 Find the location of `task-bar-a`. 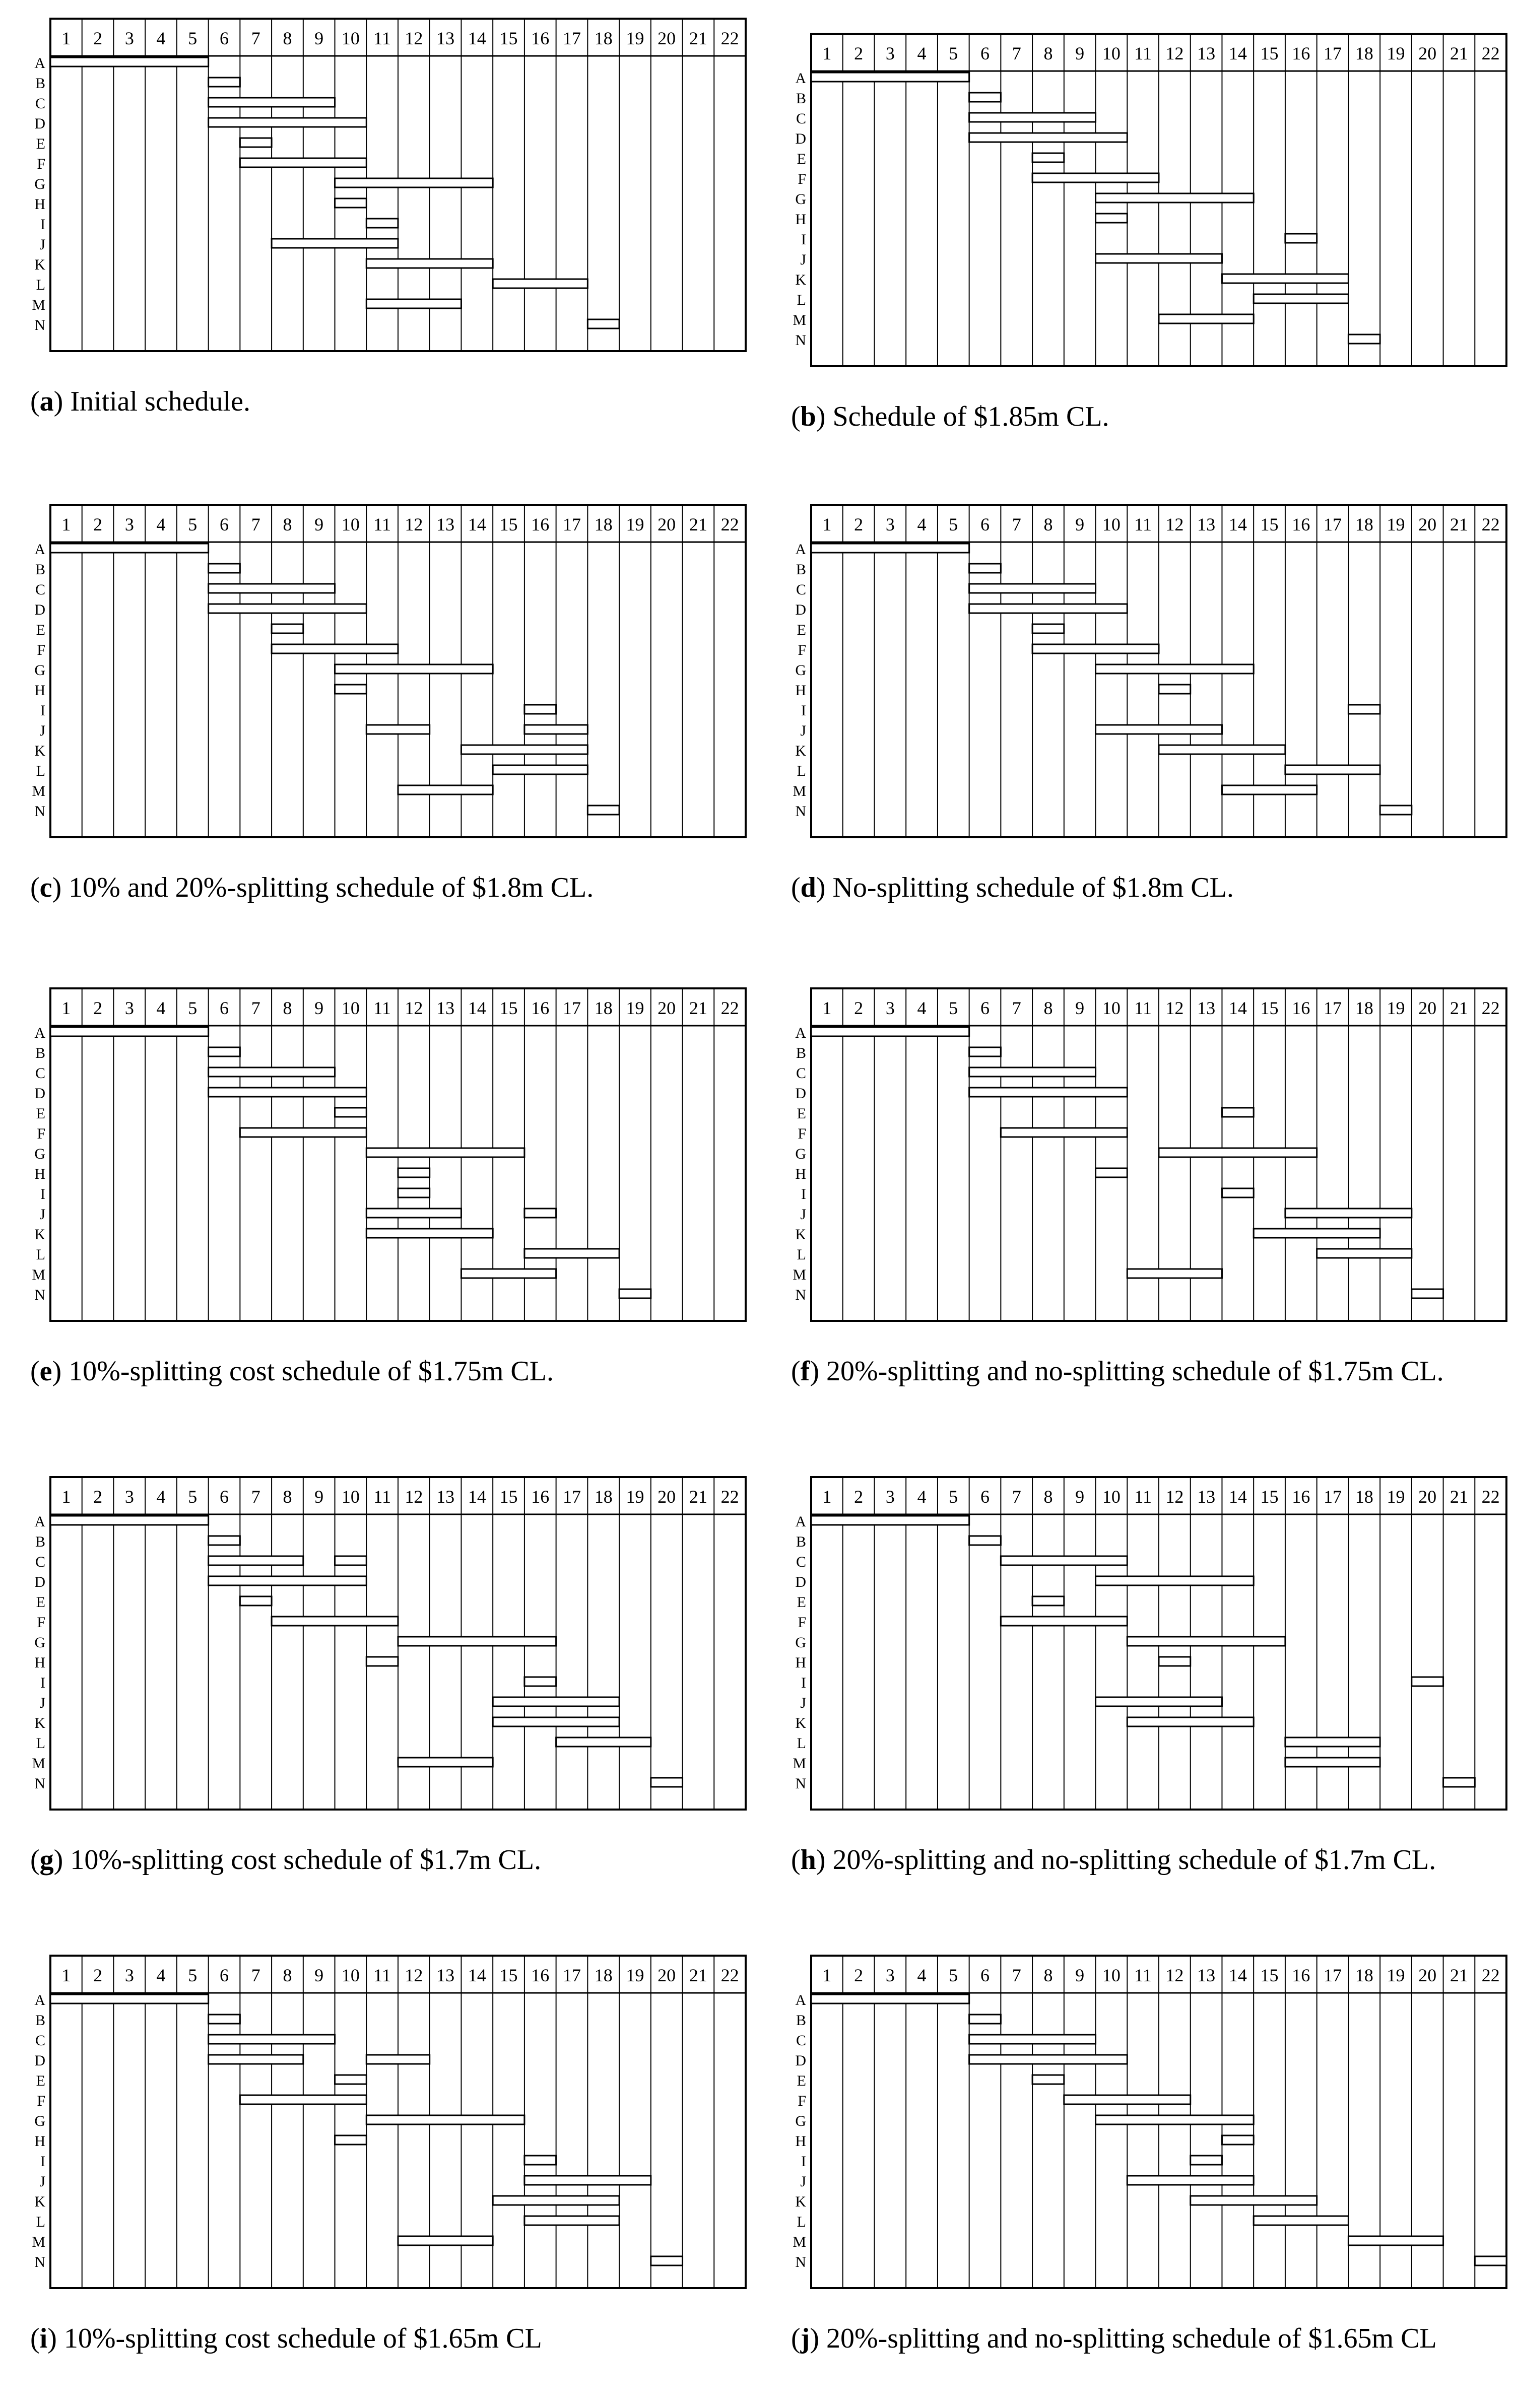

task-bar-a is located at coordinates (129, 62).